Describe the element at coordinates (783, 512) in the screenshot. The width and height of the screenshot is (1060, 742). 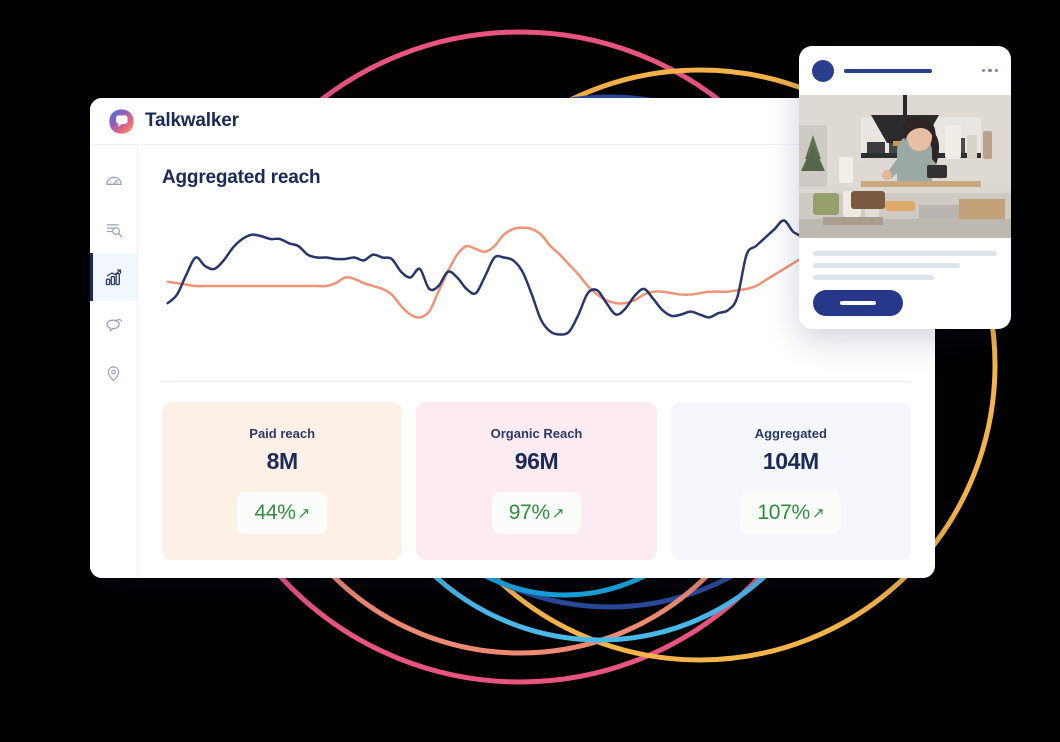
I see `metric-delta-value: 107%` at that location.